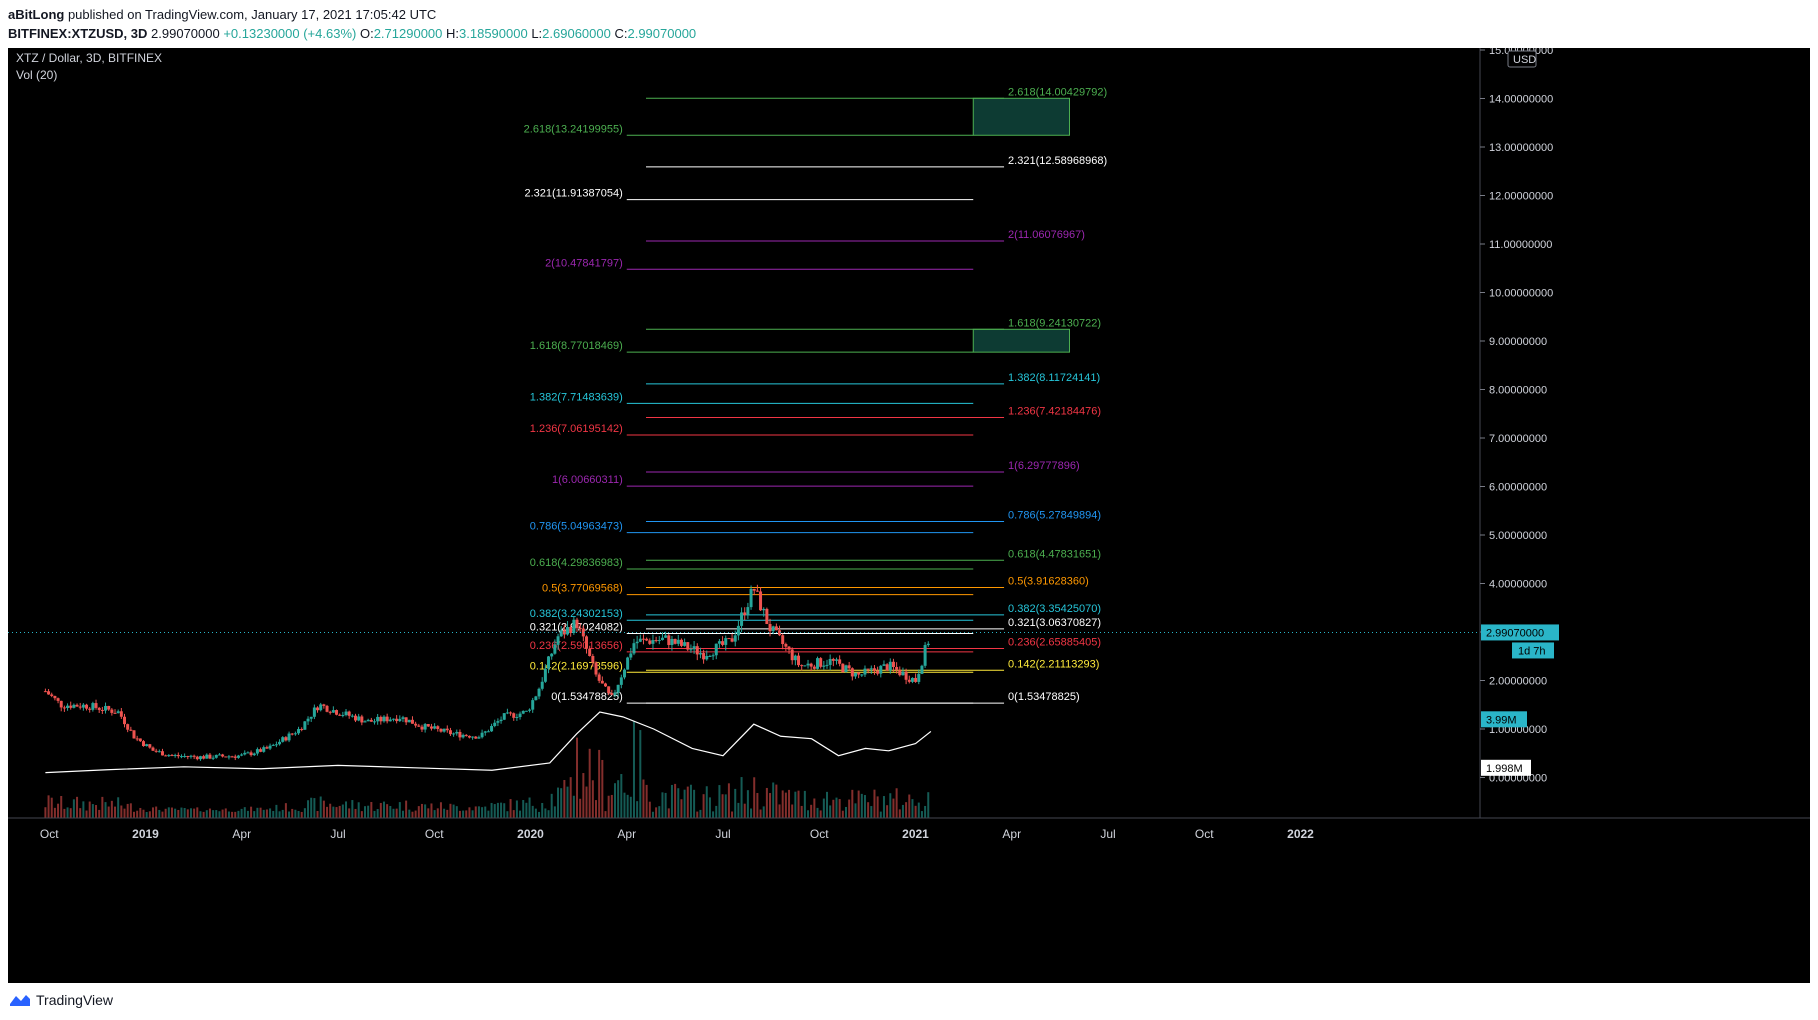 Image resolution: width=1818 pixels, height=1020 pixels. I want to click on fib-label-left: 0.618(4.29836983), so click(576, 563).